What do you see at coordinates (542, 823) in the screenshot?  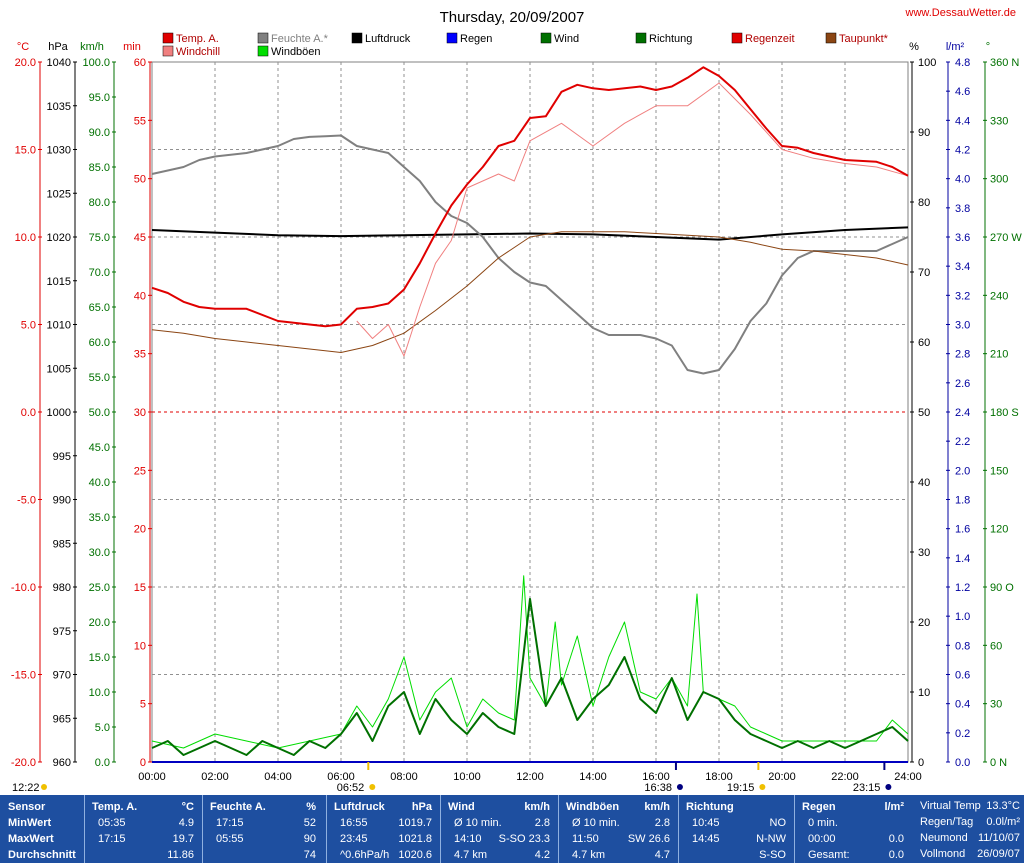 I see `stats-value-wind: 2.8` at bounding box center [542, 823].